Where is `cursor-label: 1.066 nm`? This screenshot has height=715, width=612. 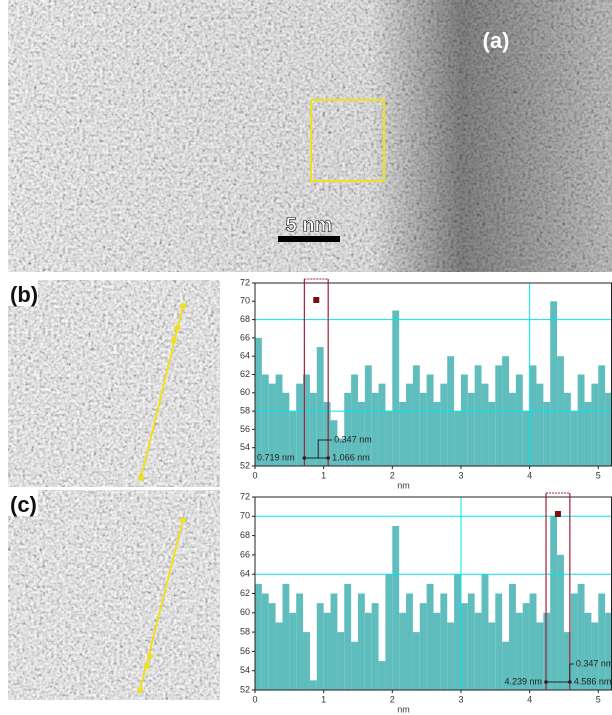 cursor-label: 1.066 nm is located at coordinates (351, 457).